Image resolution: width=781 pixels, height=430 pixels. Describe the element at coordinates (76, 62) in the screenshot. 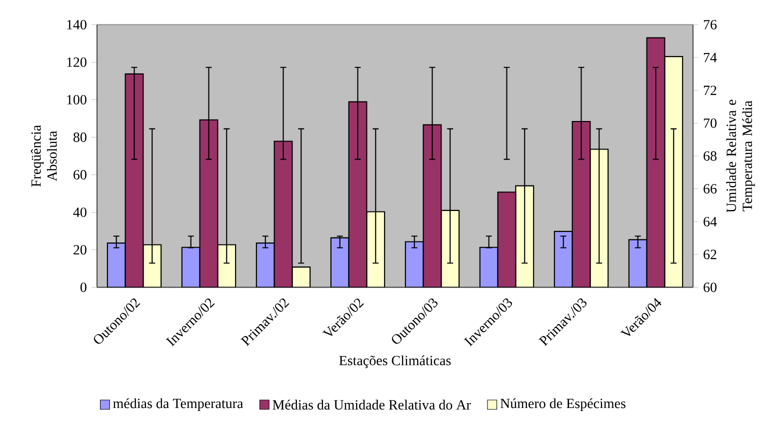

I see `y-tick-label: 120` at that location.